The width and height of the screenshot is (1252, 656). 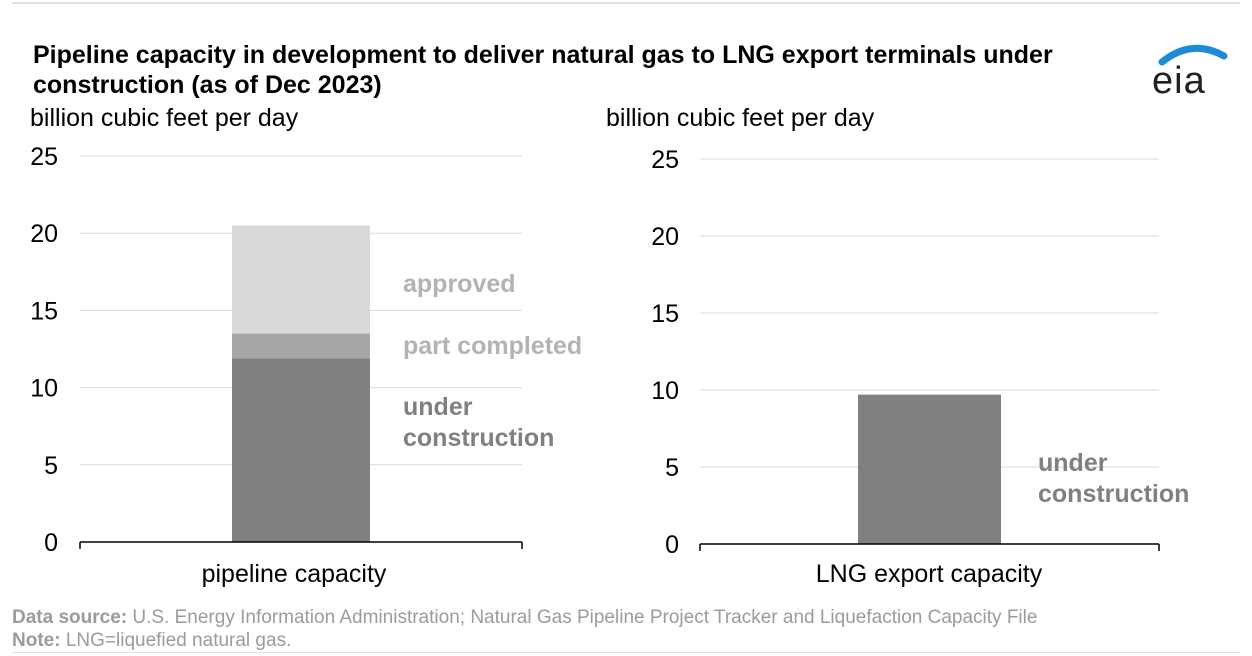 What do you see at coordinates (36, 640) in the screenshot?
I see `note-label: Note:` at bounding box center [36, 640].